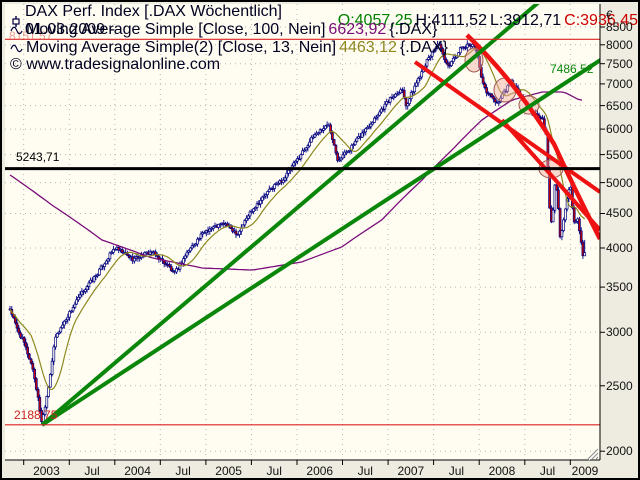 Image resolution: width=640 pixels, height=480 pixels. What do you see at coordinates (619, 83) in the screenshot?
I see `y-axis-label: 7000` at bounding box center [619, 83].